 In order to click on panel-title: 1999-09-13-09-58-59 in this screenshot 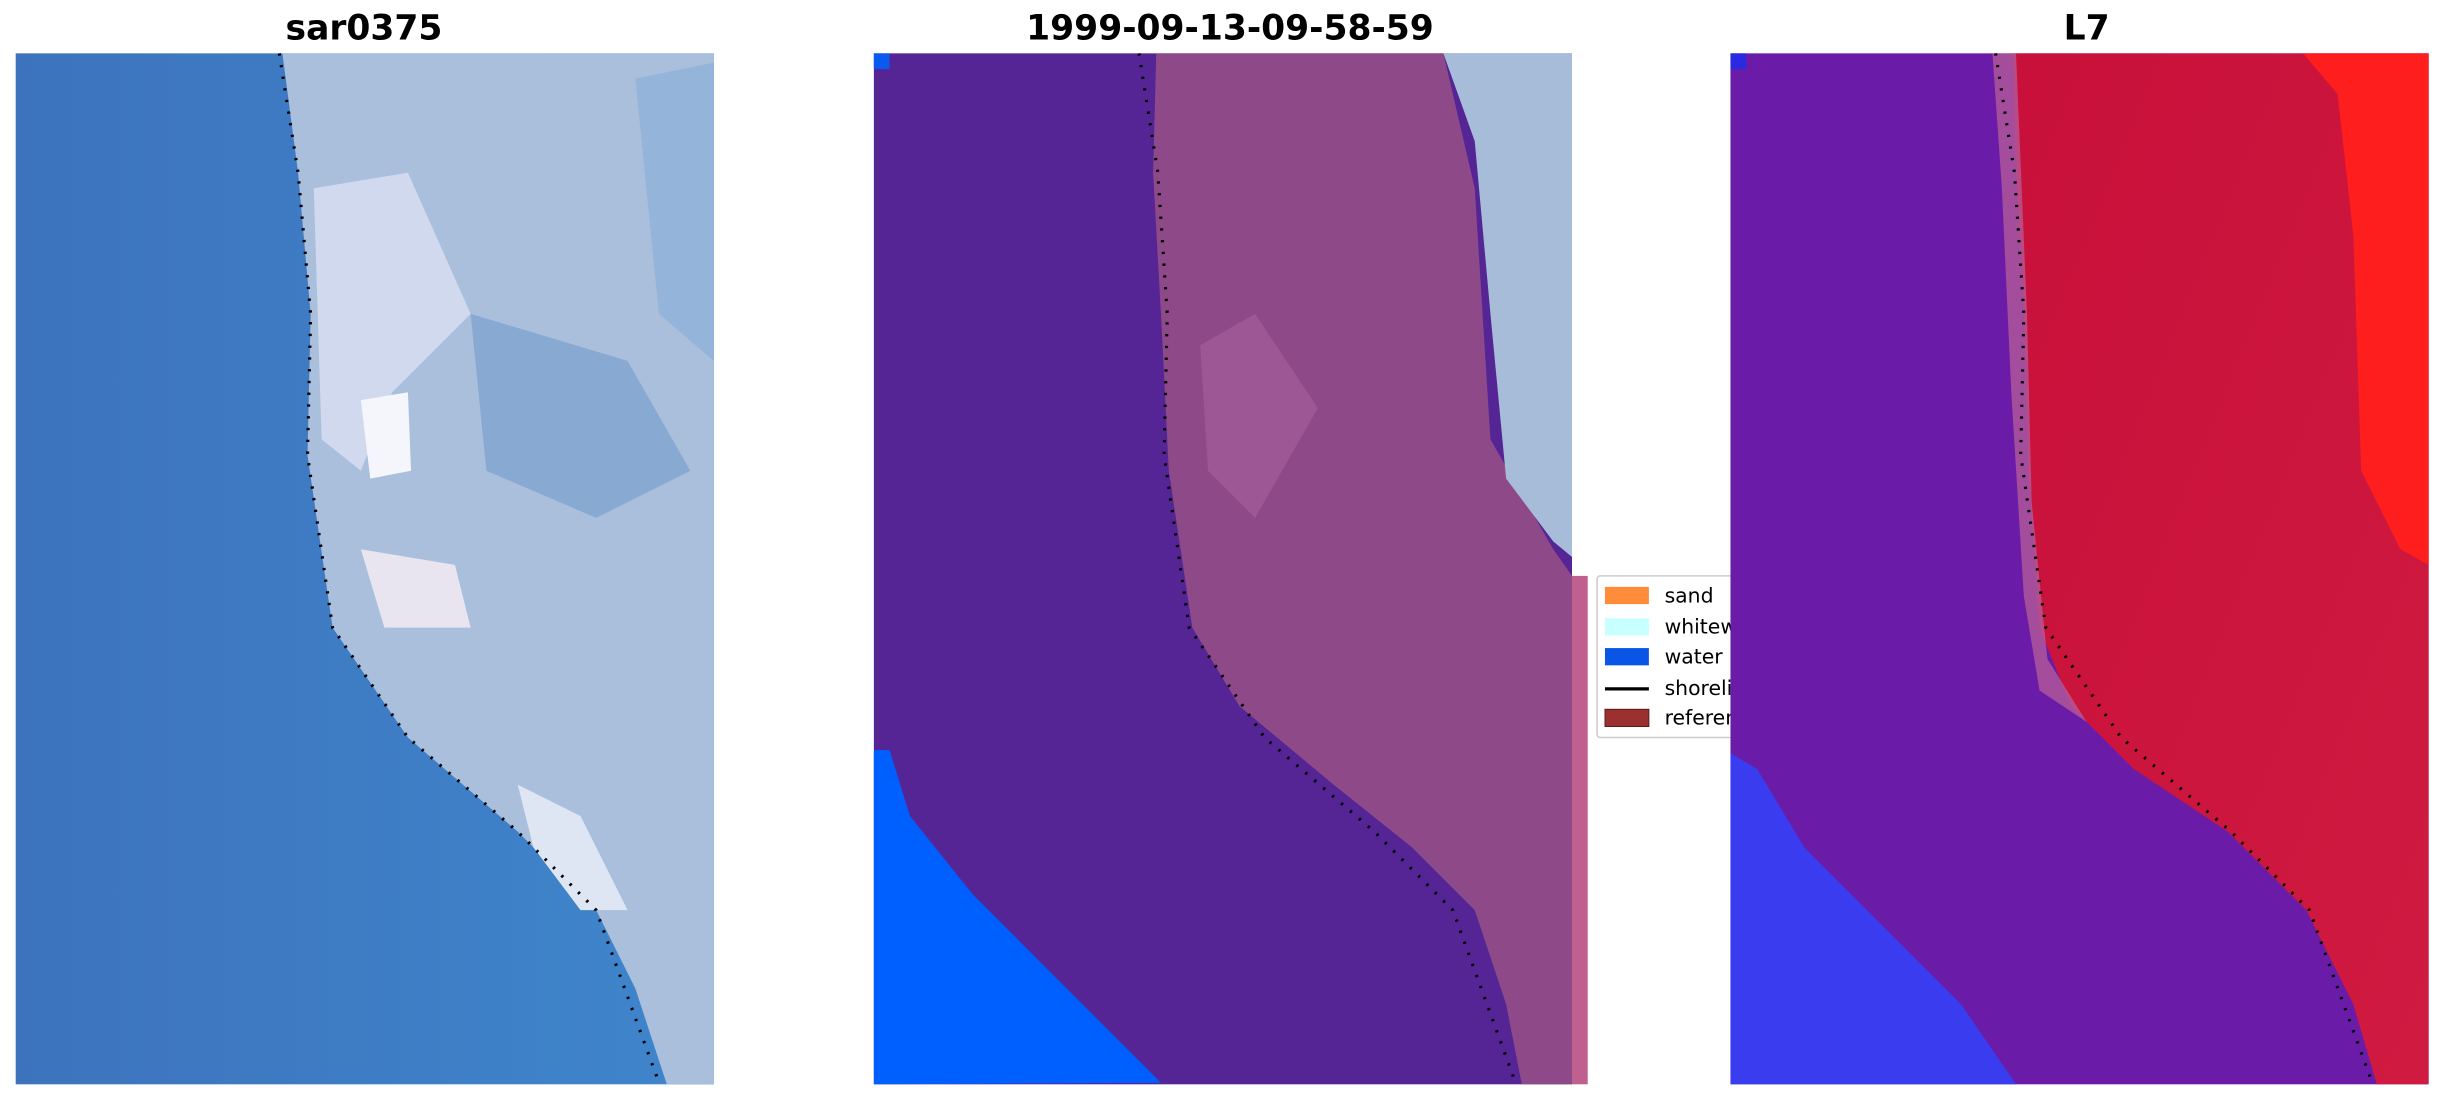, I will do `click(1230, 28)`.